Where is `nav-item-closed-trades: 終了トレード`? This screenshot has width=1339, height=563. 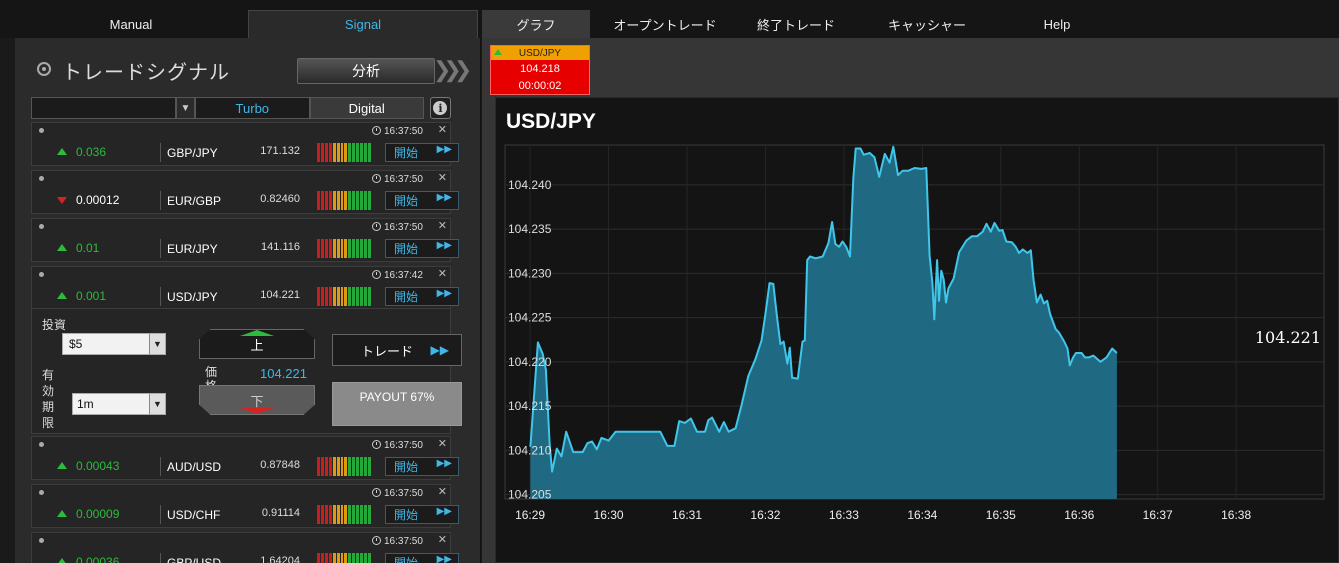 nav-item-closed-trades: 終了トレード is located at coordinates (795, 25).